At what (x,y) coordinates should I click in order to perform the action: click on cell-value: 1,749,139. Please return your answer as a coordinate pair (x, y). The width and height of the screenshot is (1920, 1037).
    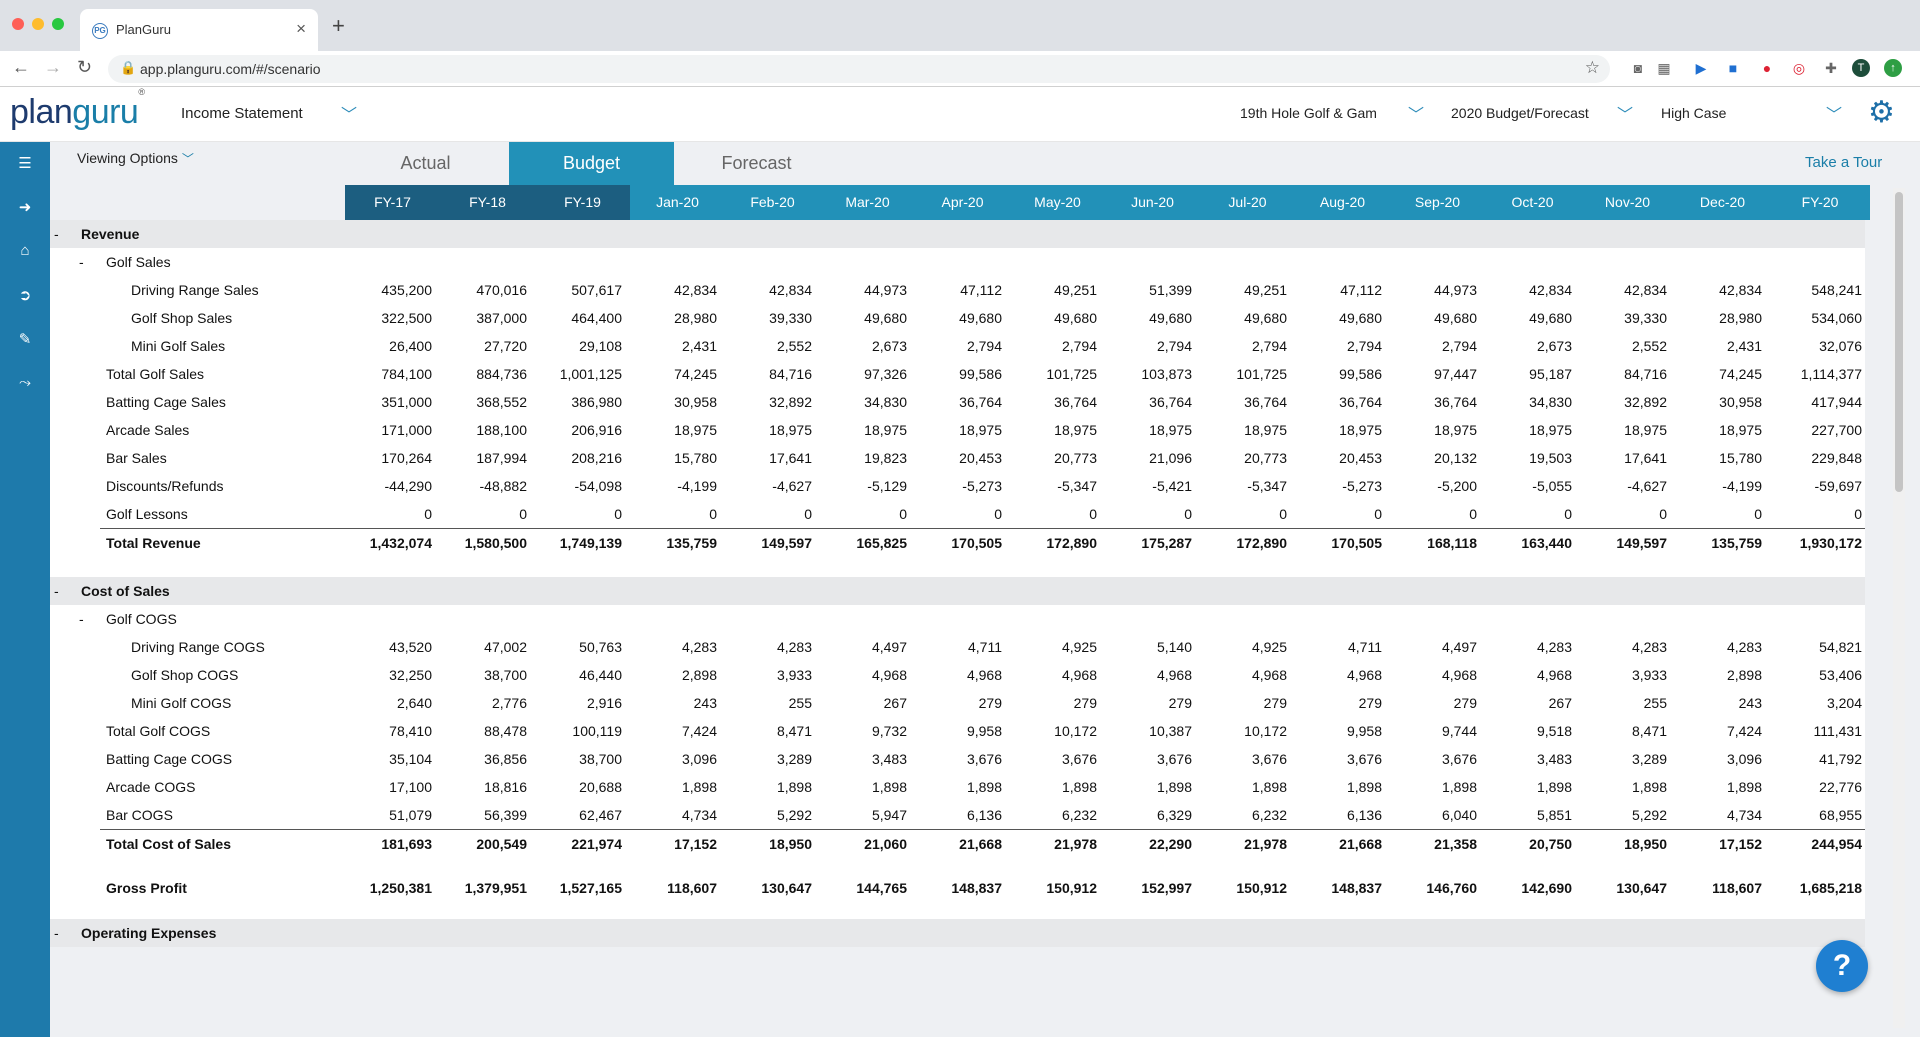
    Looking at the image, I should click on (590, 543).